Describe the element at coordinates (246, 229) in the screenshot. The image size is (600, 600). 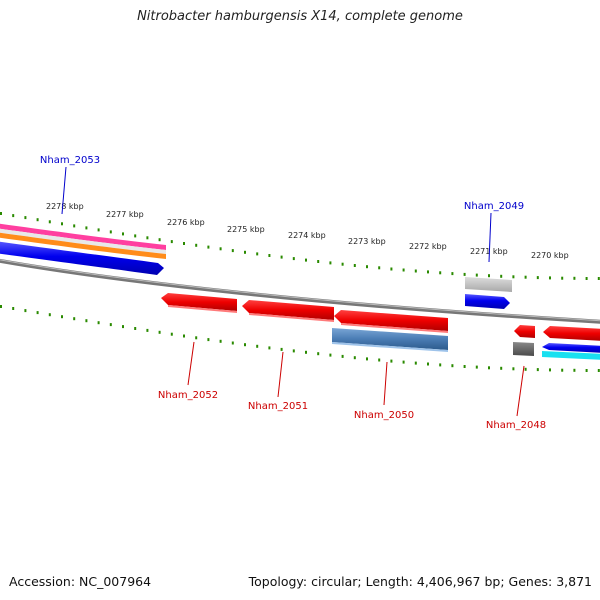
I see `tick-label: 2275 kbp` at that location.